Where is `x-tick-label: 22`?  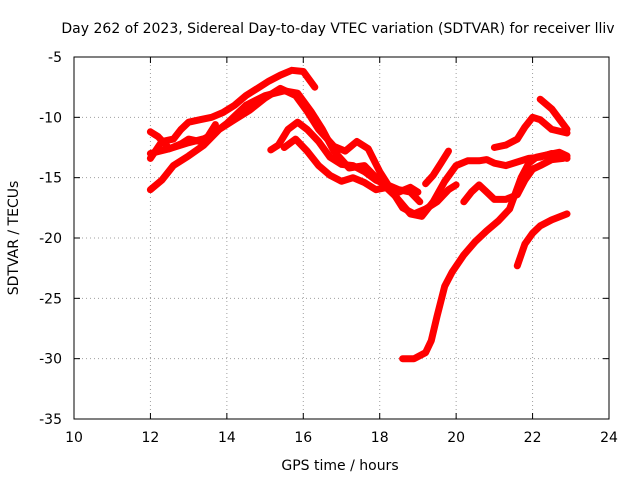
x-tick-label: 22 is located at coordinates (533, 438).